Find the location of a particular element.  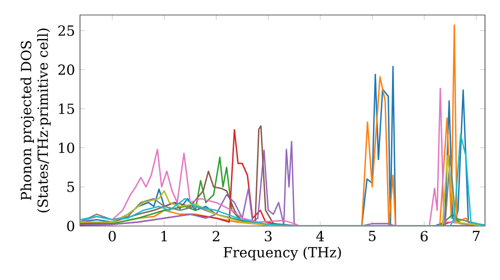

x-axis-title: Frequency (THz) is located at coordinates (282, 253).